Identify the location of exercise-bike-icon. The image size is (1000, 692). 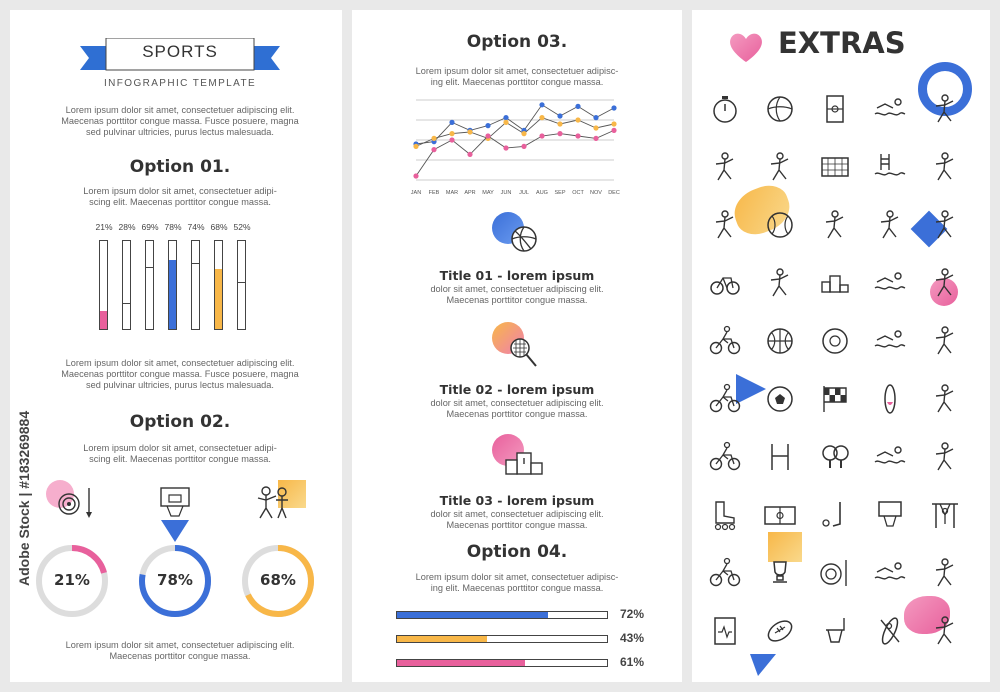
(725, 167).